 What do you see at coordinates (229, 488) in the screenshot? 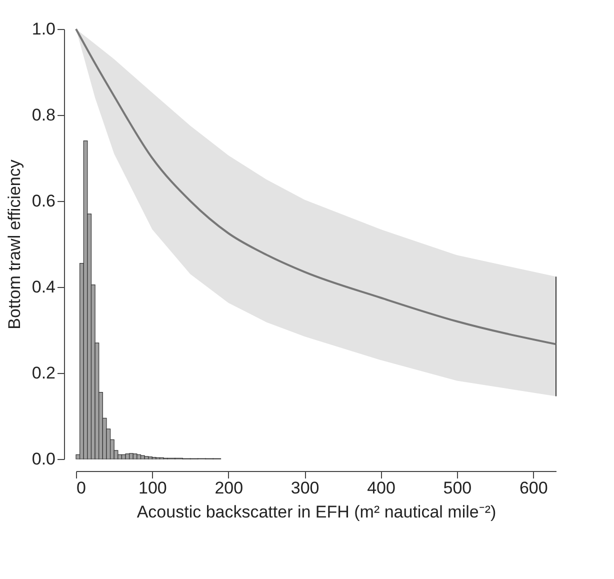
I see `x-tick-label: 200` at bounding box center [229, 488].